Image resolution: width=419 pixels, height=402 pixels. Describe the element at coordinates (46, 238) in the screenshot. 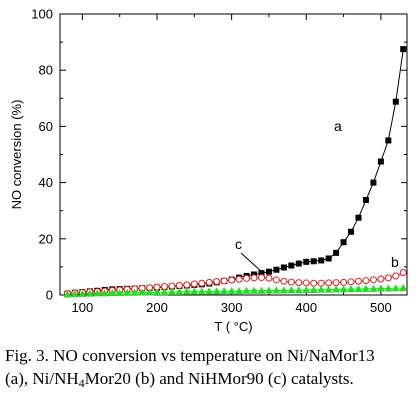

I see `y-tick-label: 20` at that location.